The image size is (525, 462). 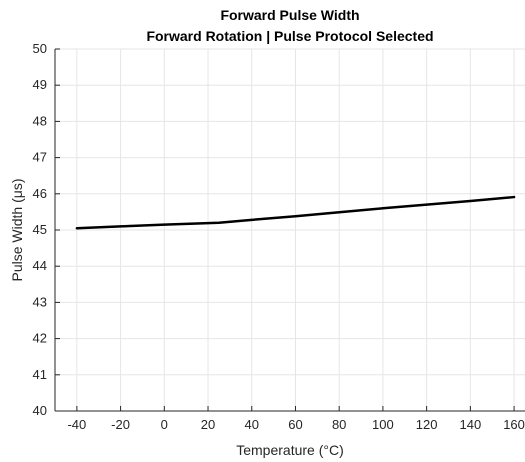 I want to click on chart-title: Forward Pulse Width, so click(x=289, y=15).